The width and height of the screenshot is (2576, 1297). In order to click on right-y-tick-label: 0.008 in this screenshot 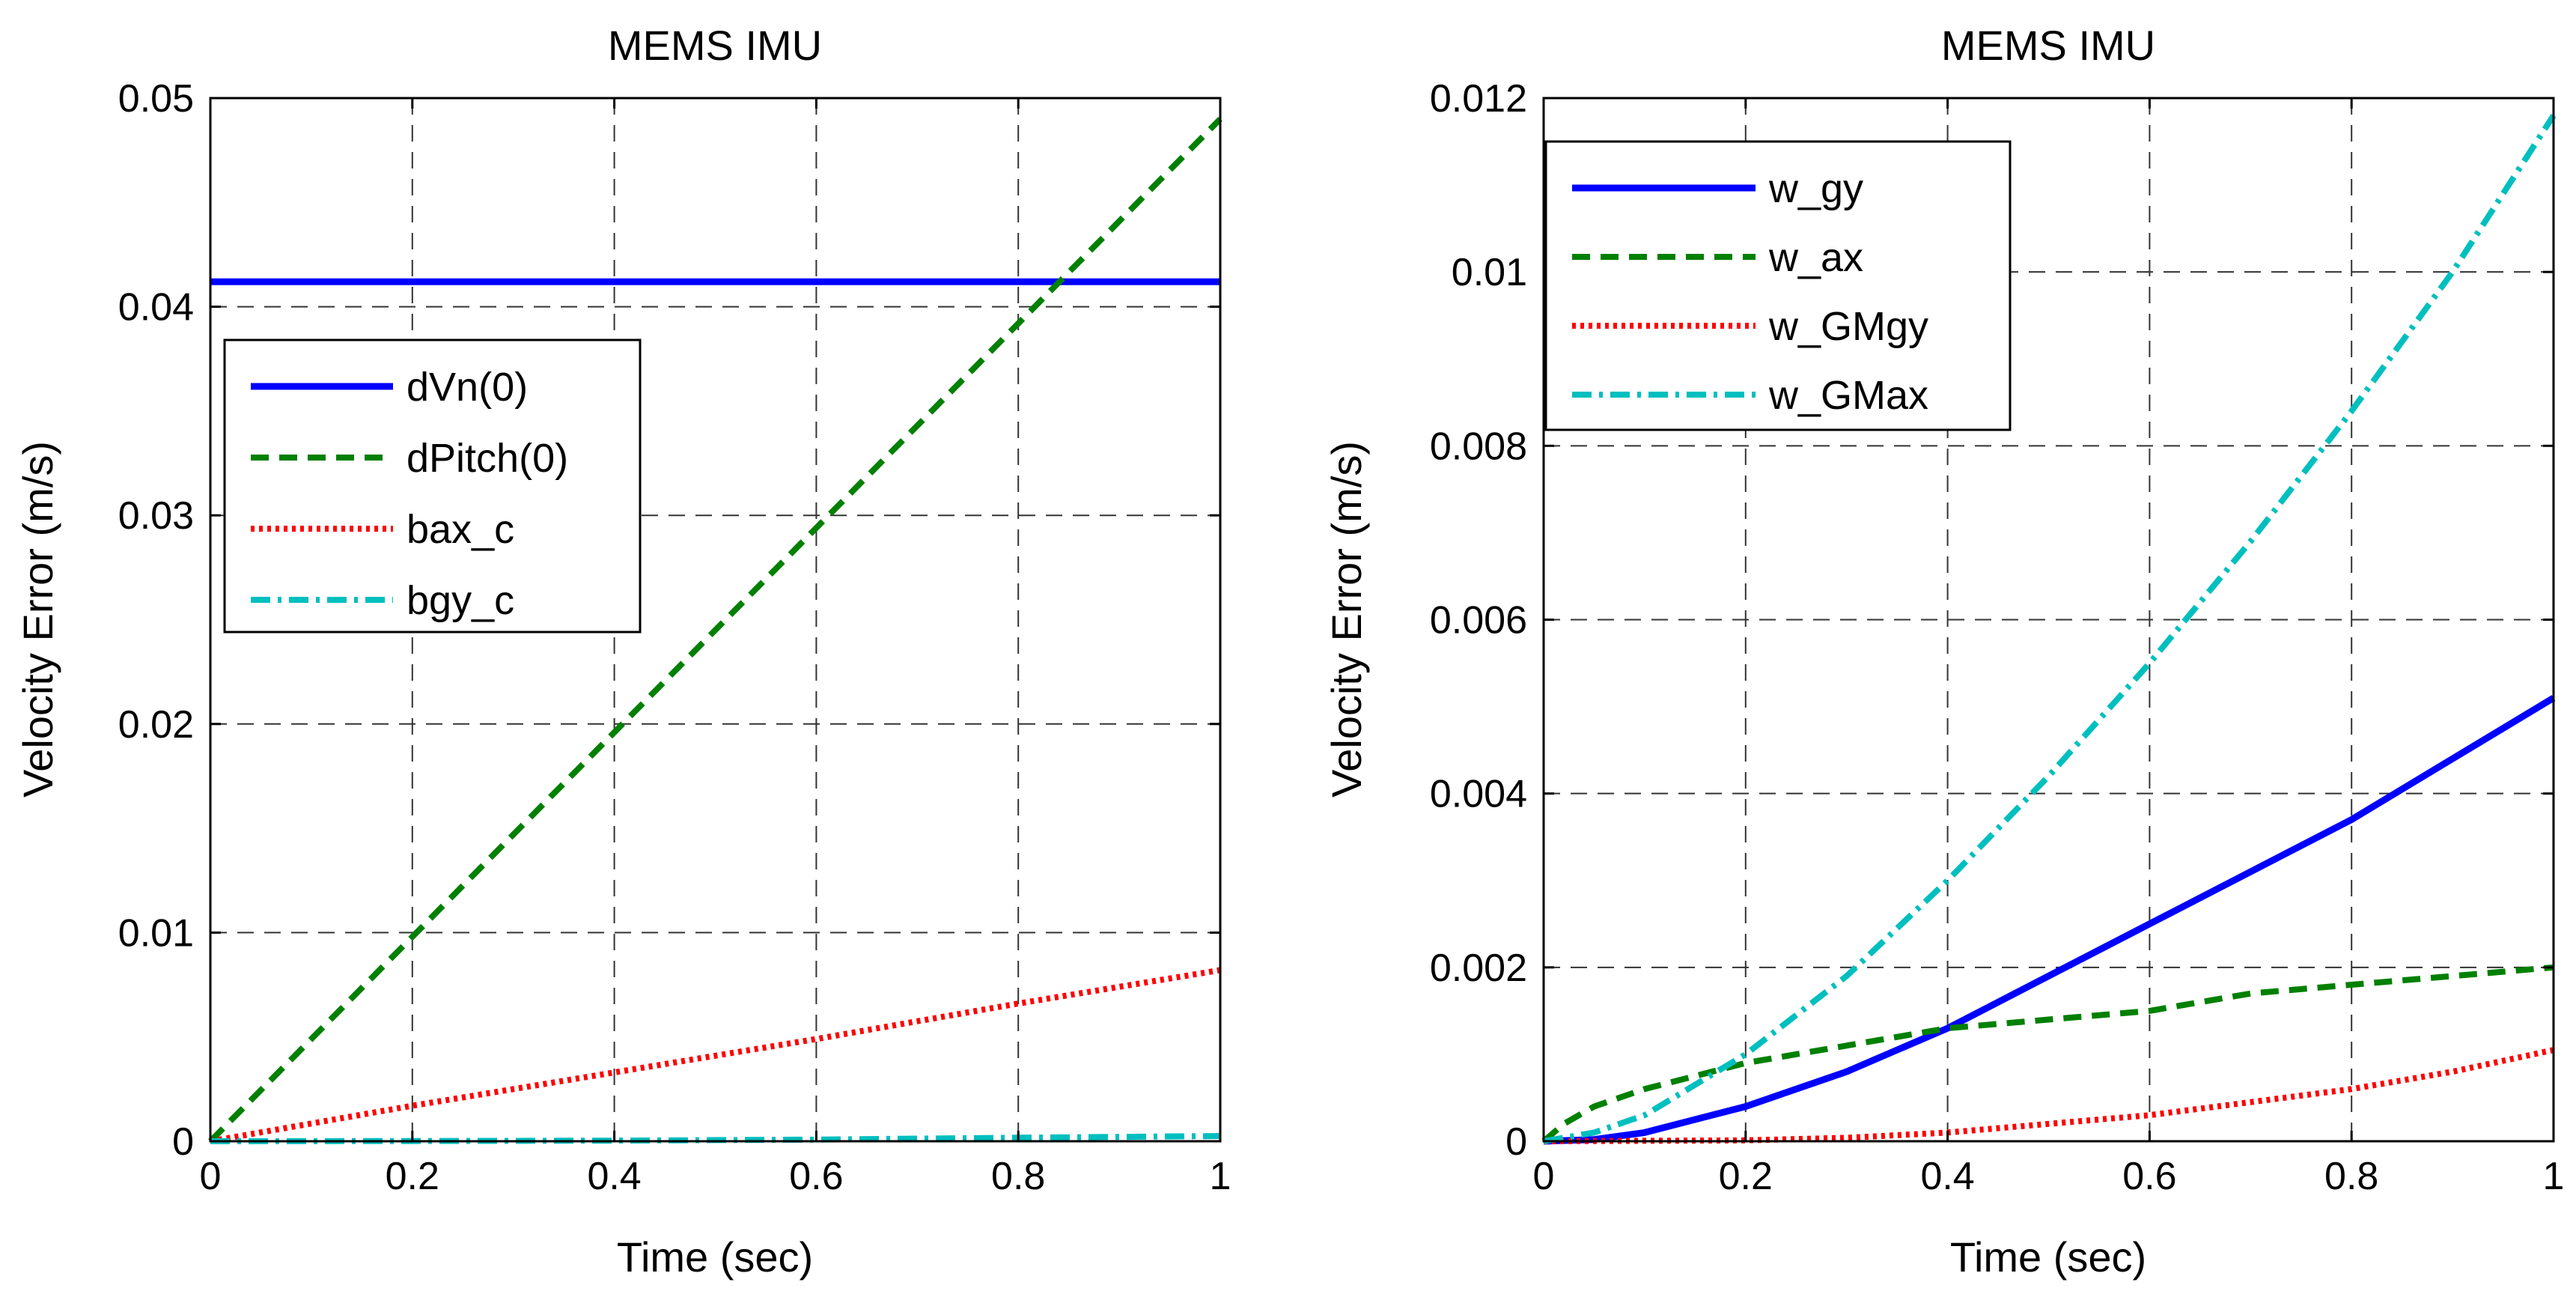, I will do `click(1478, 446)`.